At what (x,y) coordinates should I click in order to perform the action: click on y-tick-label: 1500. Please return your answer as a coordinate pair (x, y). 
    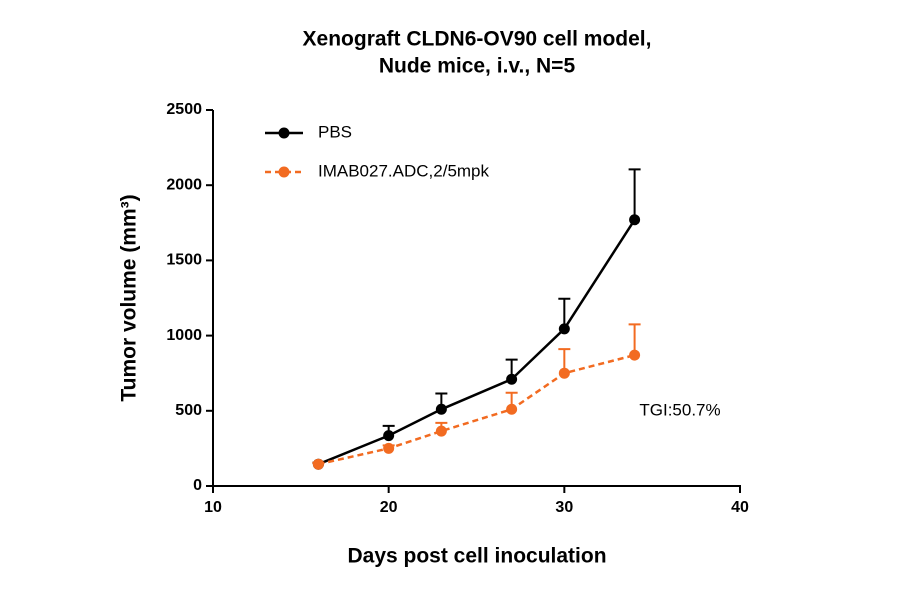
    Looking at the image, I should click on (184, 260).